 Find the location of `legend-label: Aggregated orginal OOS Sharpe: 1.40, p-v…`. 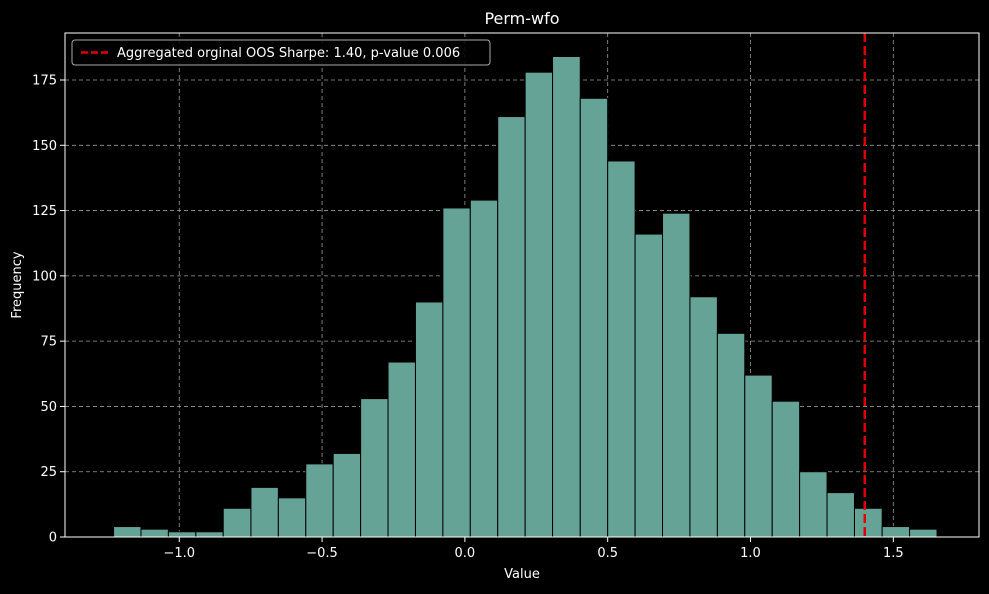

legend-label: Aggregated orginal OOS Sharpe: 1.40, p-v… is located at coordinates (288, 53).